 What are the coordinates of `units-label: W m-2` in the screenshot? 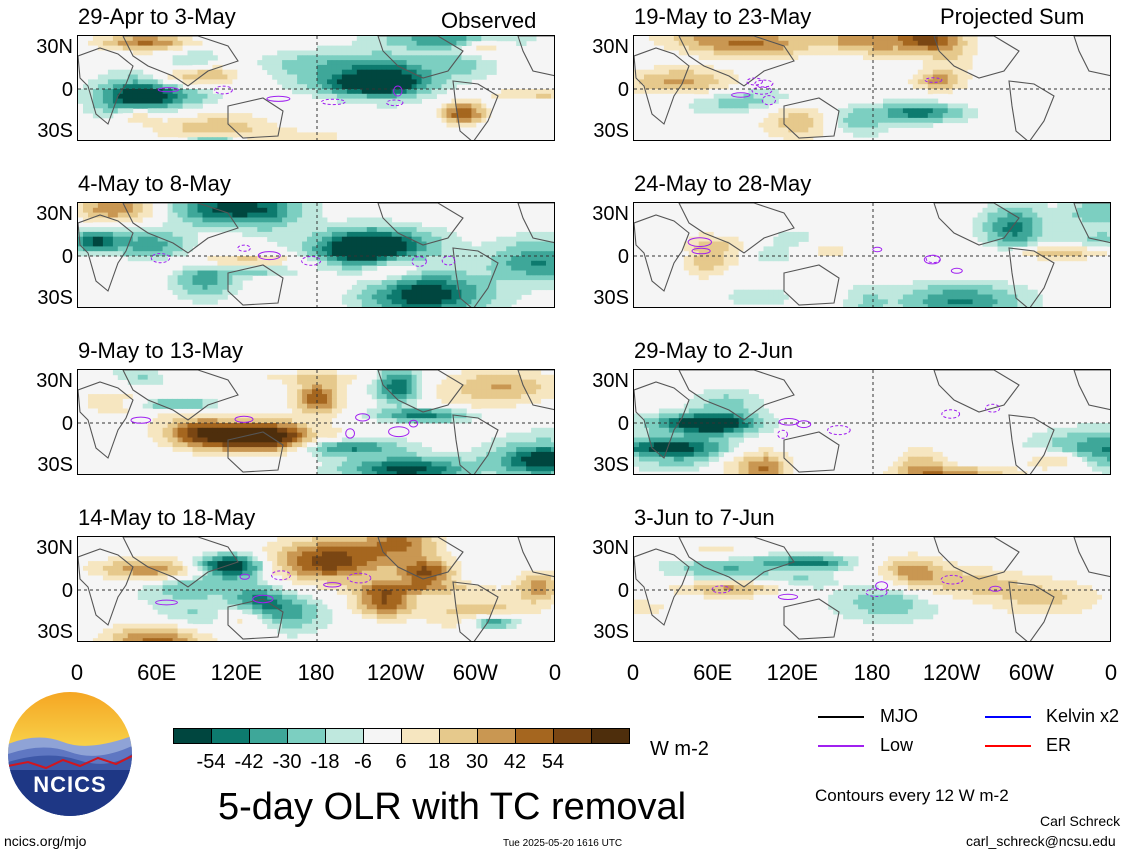 It's located at (679, 749).